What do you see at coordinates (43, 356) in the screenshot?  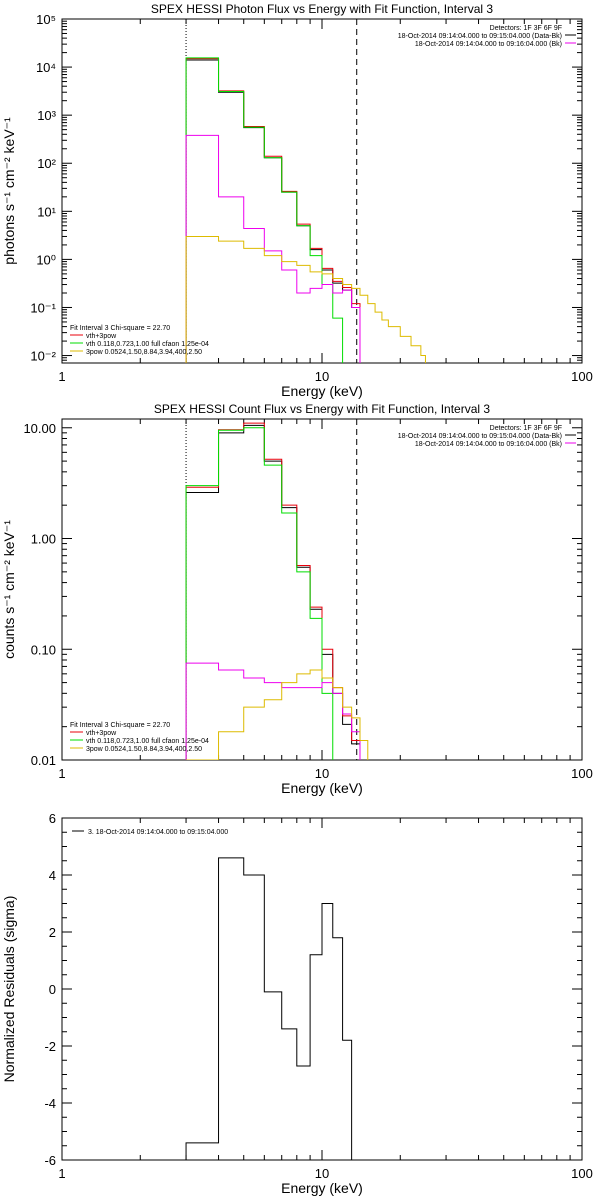 I see `y-tick-label: 10⁻²` at bounding box center [43, 356].